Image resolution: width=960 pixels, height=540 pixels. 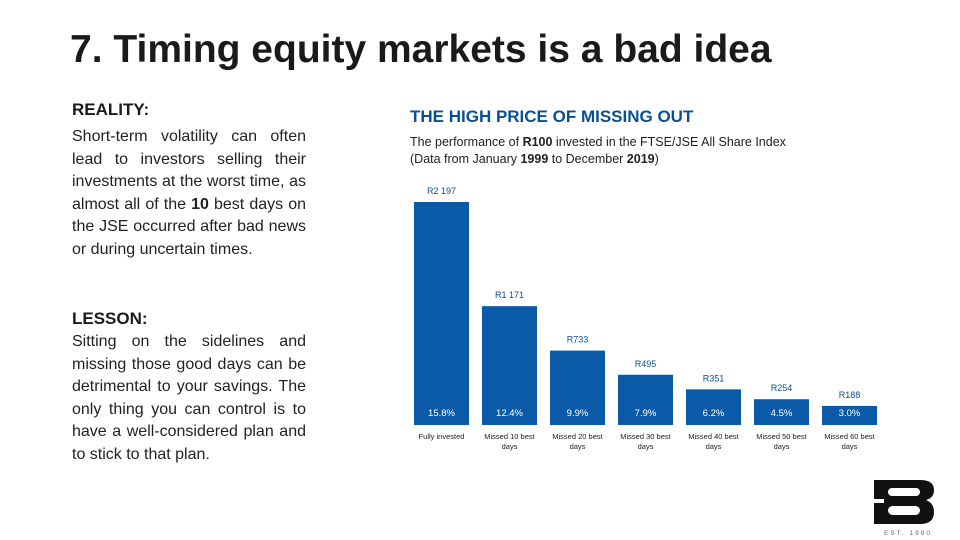 I want to click on text: The performance of, so click(x=466, y=142).